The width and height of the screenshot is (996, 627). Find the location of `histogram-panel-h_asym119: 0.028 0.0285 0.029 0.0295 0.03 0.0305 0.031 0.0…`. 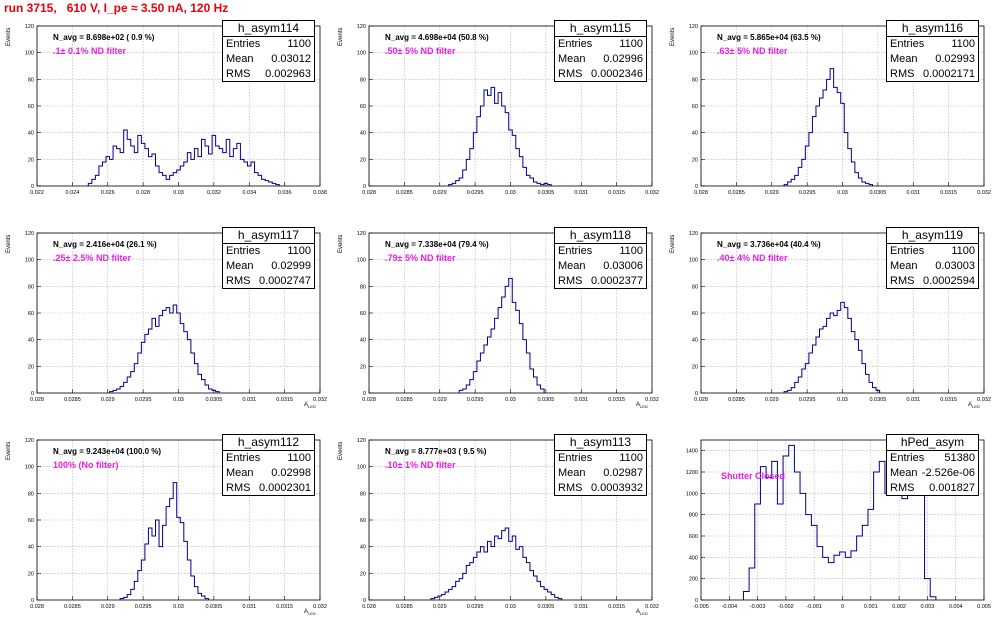

histogram-panel-h_asym119: 0.028 0.0285 0.029 0.0295 0.03 0.0305 0.031 0.0… is located at coordinates (830, 316).